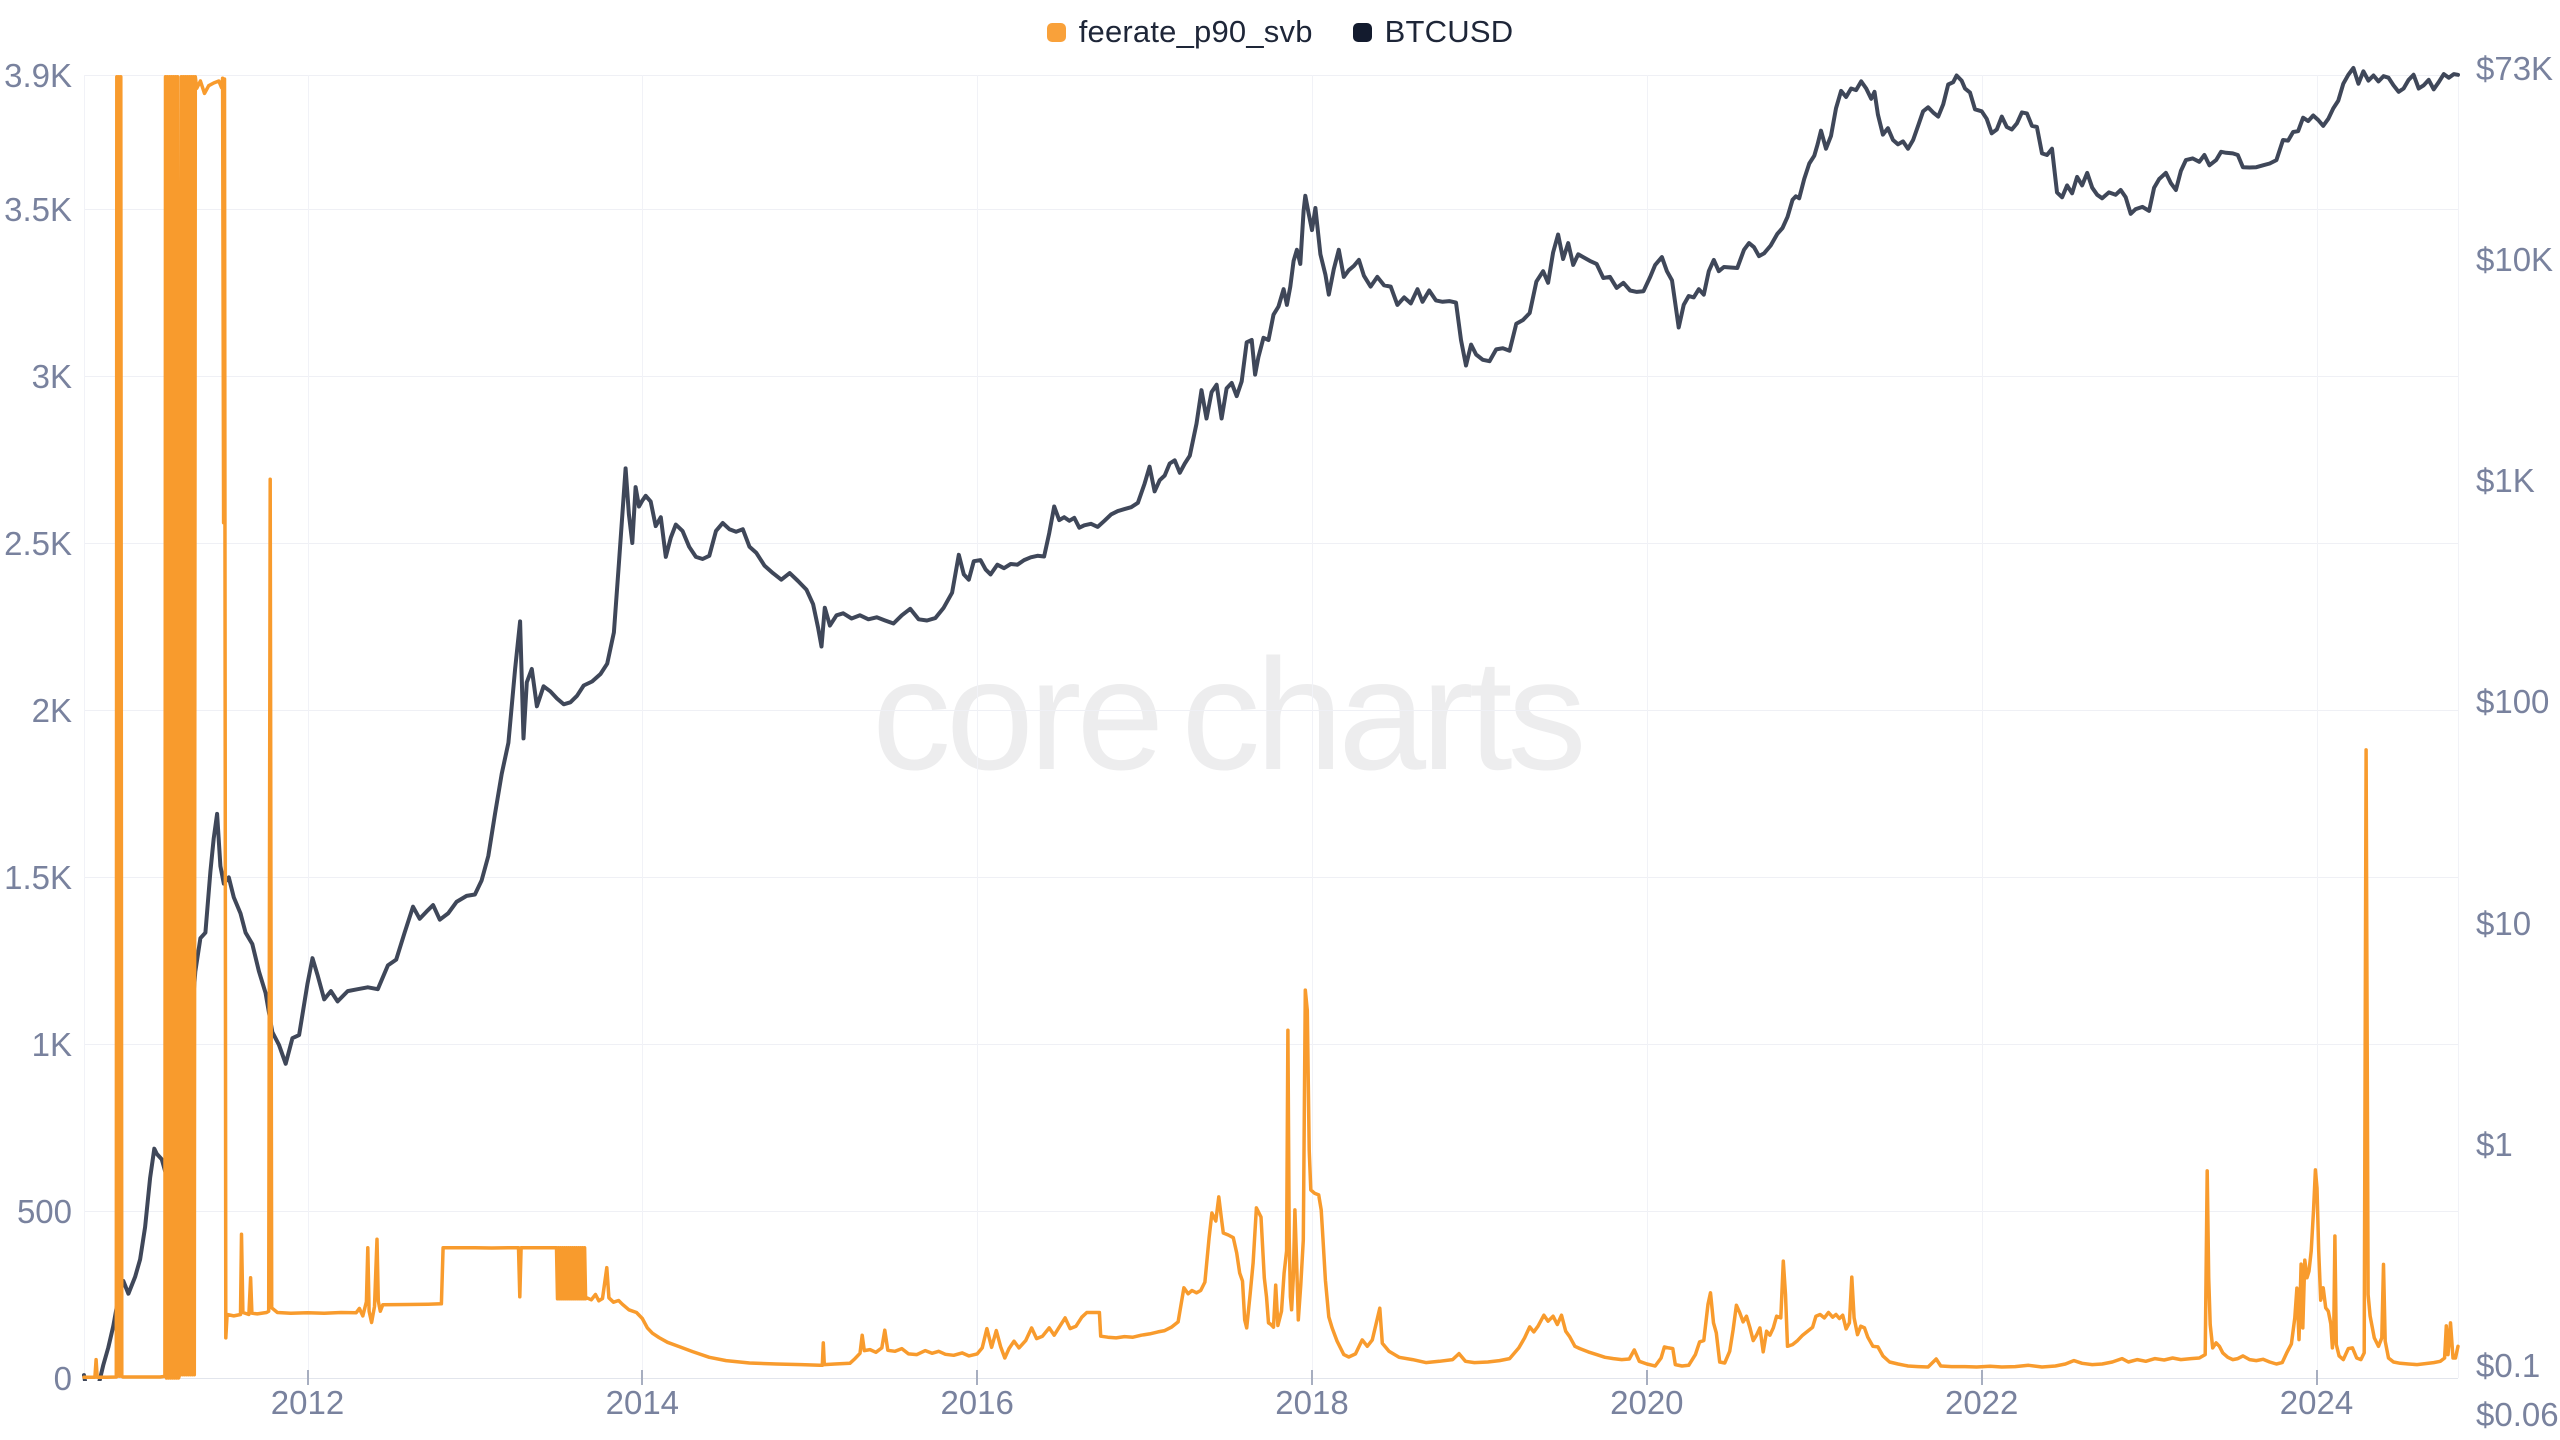 The height and width of the screenshot is (1440, 2560). Describe the element at coordinates (2515, 259) in the screenshot. I see `y-axis-right-label: $10K` at that location.